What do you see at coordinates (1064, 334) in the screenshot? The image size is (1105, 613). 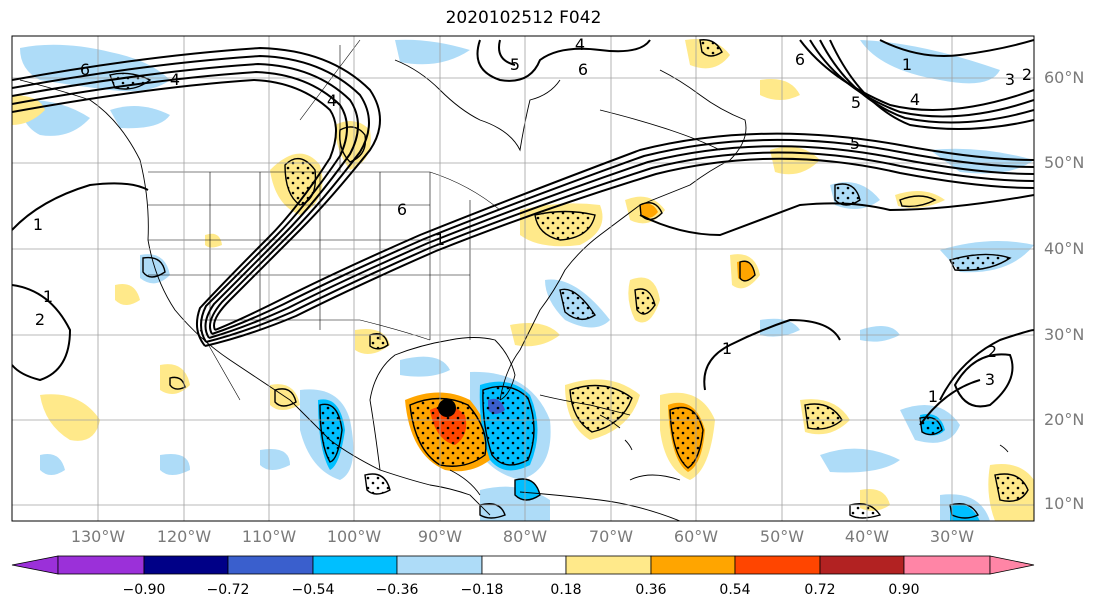 I see `lat-label: 30°N` at bounding box center [1064, 334].